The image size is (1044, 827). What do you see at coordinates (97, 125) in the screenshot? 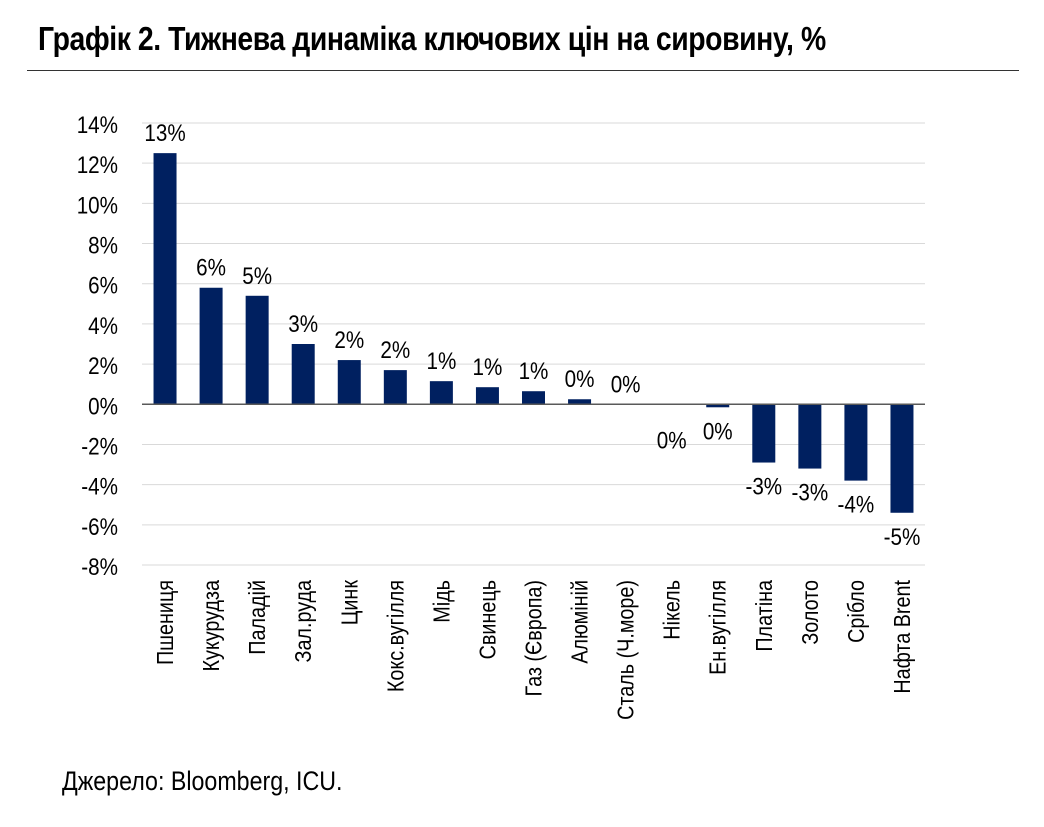
I see `y-tick-label: 14%` at bounding box center [97, 125].